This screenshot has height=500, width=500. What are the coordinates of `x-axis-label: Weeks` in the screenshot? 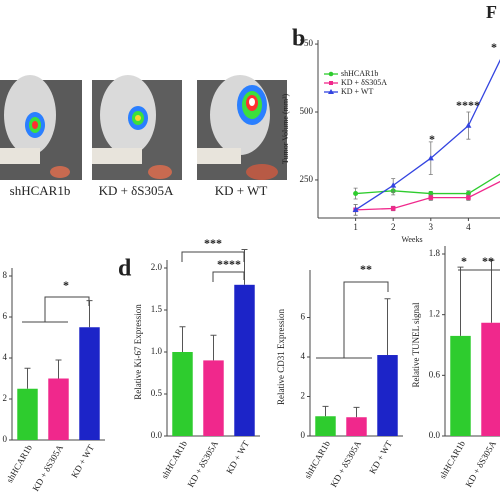 It's located at (411, 239).